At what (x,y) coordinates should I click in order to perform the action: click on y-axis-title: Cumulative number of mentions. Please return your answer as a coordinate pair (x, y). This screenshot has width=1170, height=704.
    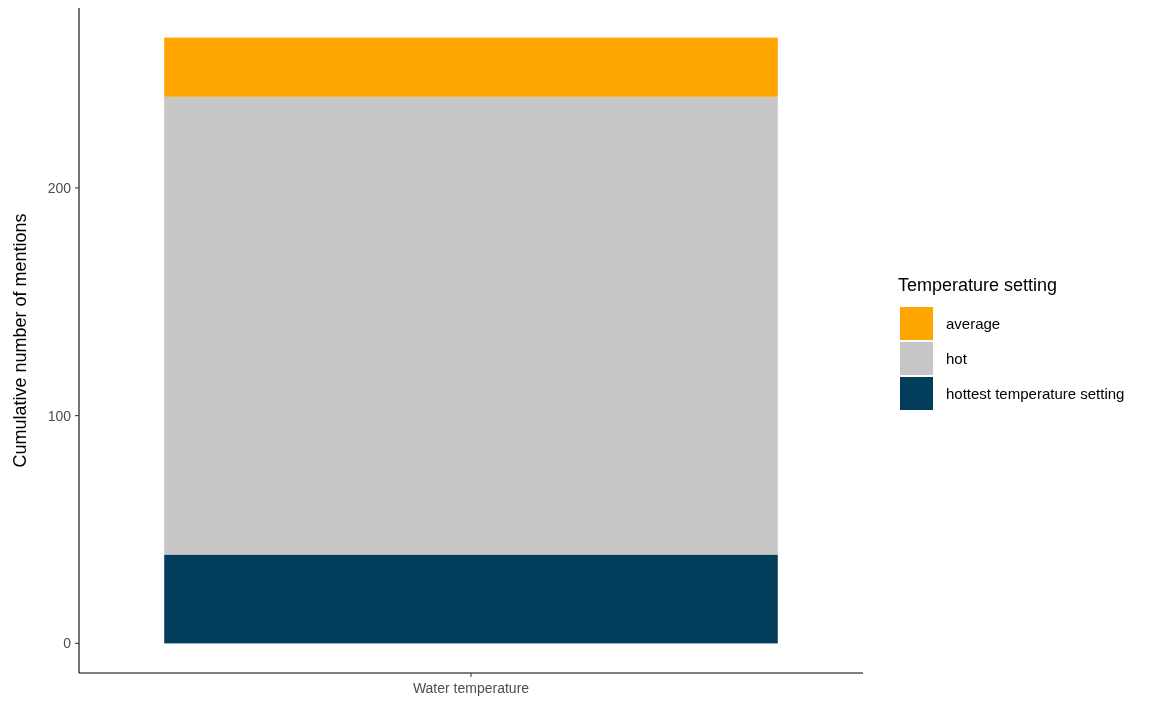
    Looking at the image, I should click on (20, 340).